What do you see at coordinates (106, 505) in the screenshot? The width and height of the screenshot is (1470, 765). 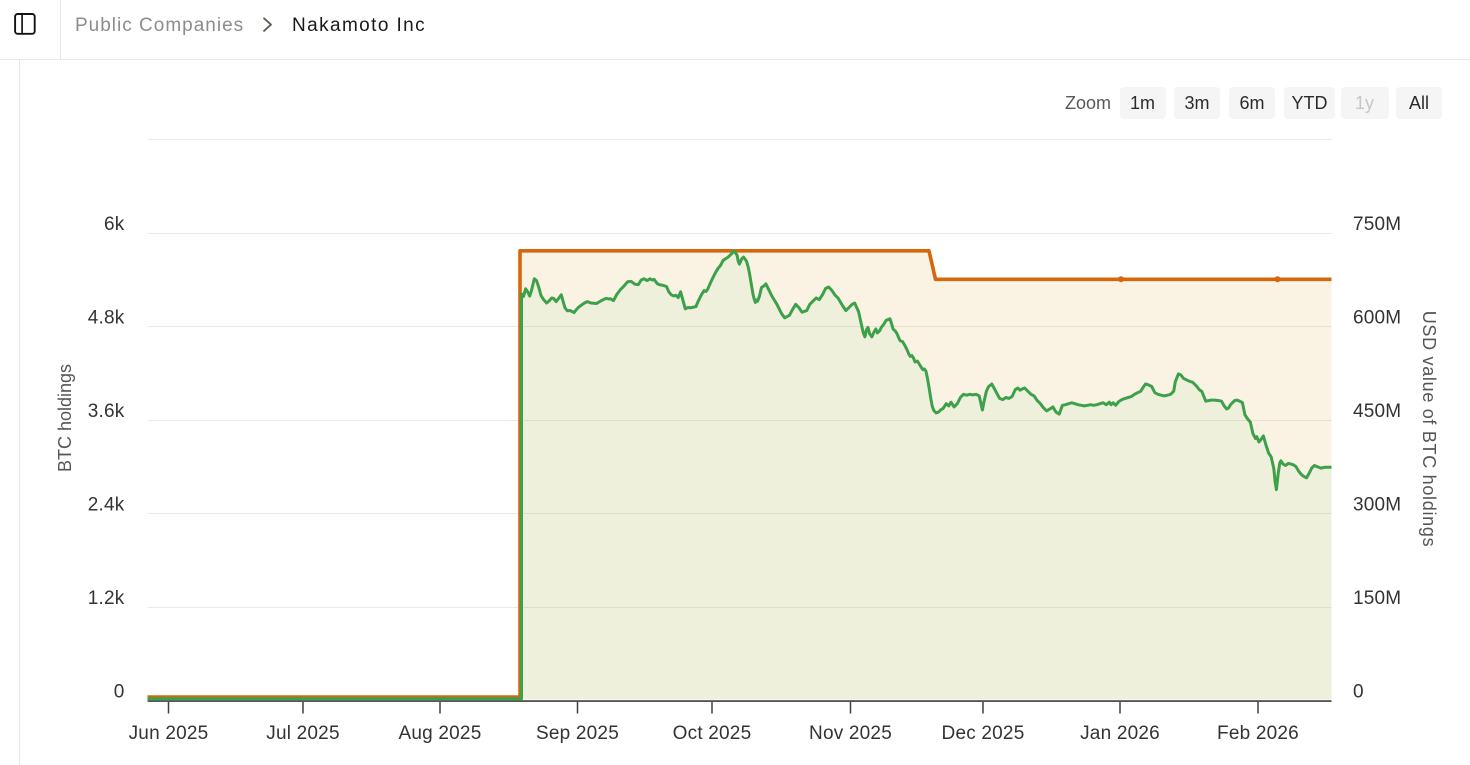 I see `svg-text: 2.4k` at bounding box center [106, 505].